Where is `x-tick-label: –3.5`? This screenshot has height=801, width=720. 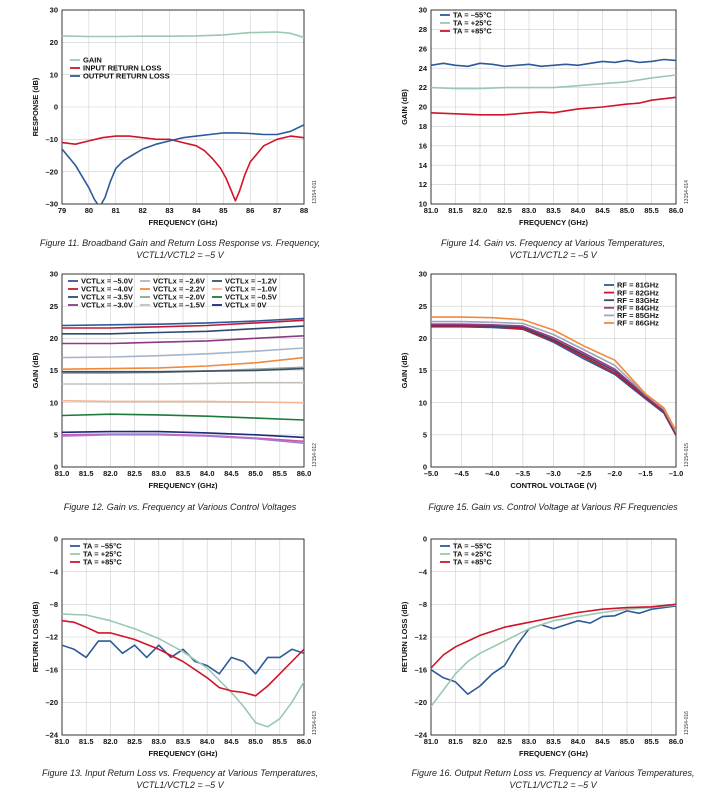 x-tick-label: –3.5 is located at coordinates (523, 473).